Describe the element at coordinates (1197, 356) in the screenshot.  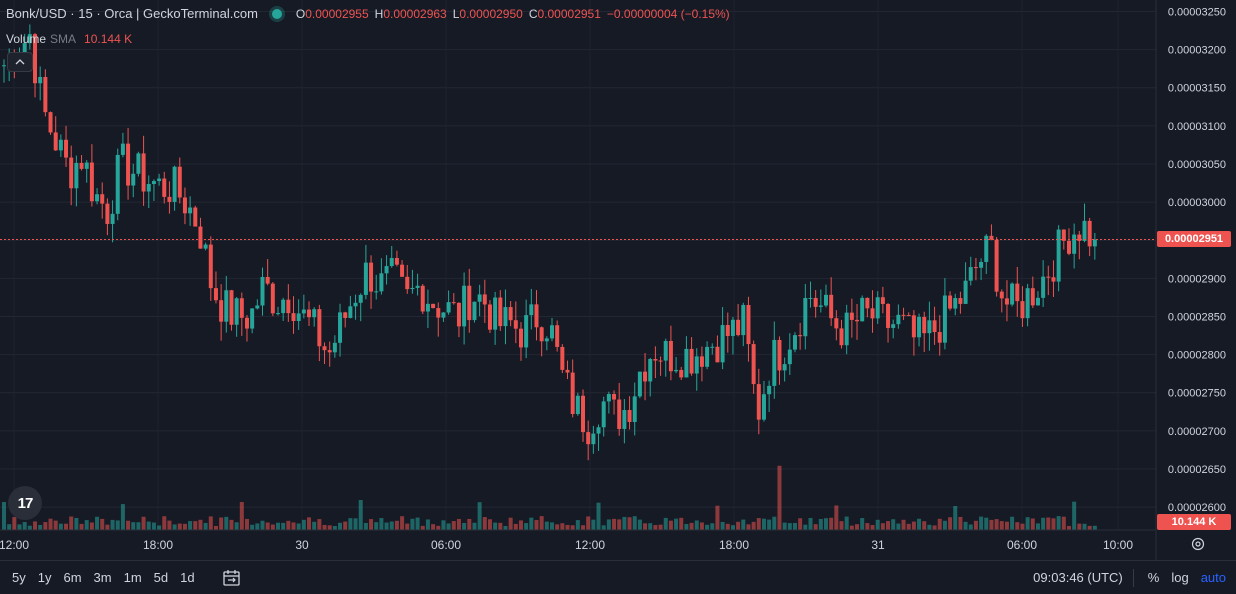
I see `price-tick-label: 0.00002800` at that location.